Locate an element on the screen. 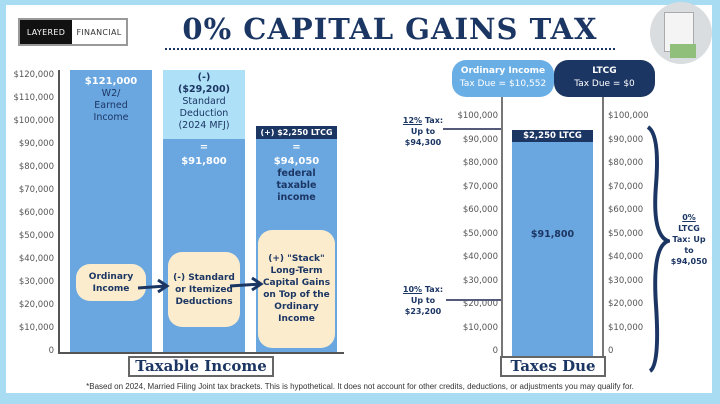 Image resolution: width=720 pixels, height=404 pixels. note-pct: 10% is located at coordinates (412, 289).